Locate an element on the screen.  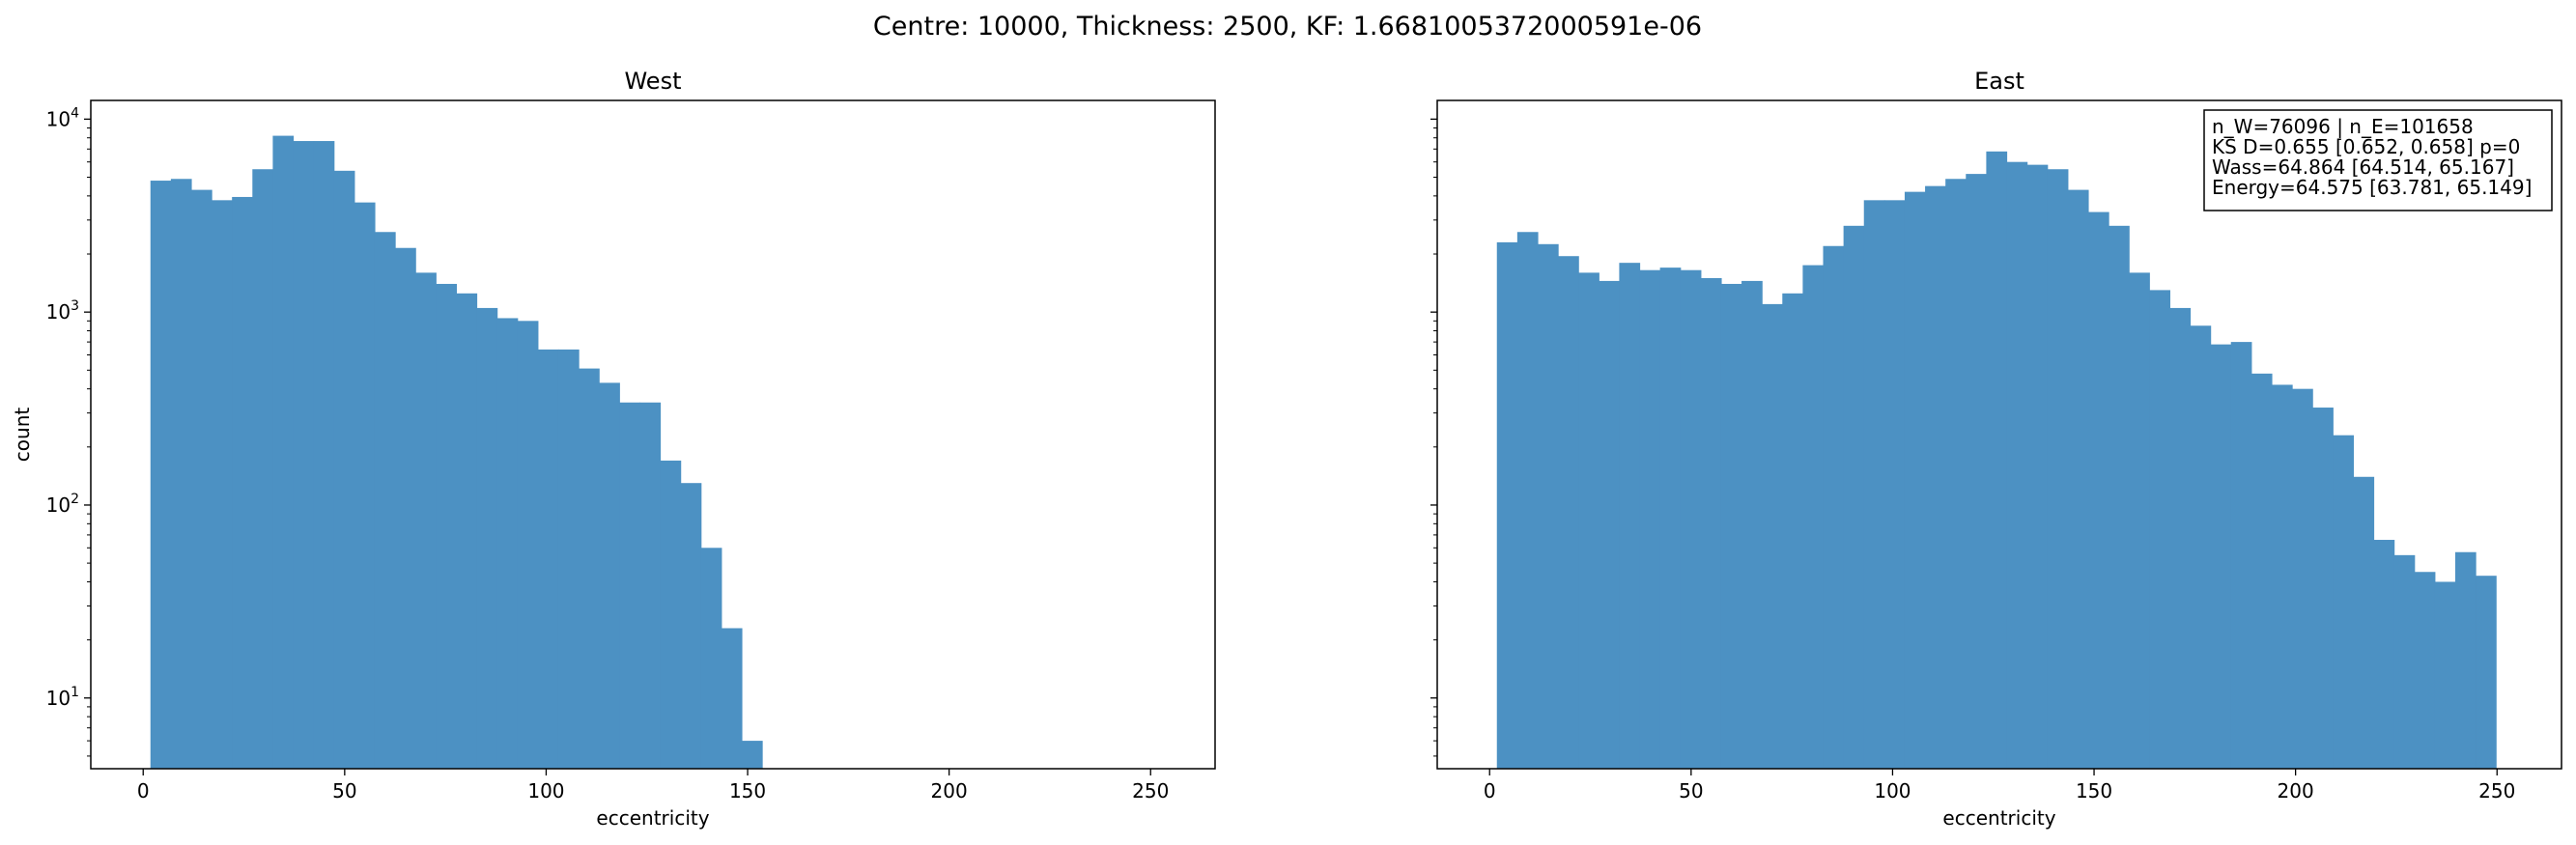
east-xtick-label: 50 is located at coordinates (1691, 791).